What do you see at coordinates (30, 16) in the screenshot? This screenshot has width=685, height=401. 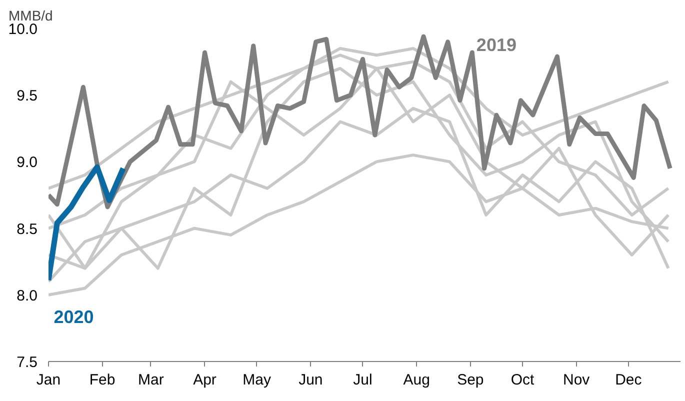 I see `y-axis-title: MMB/d` at bounding box center [30, 16].